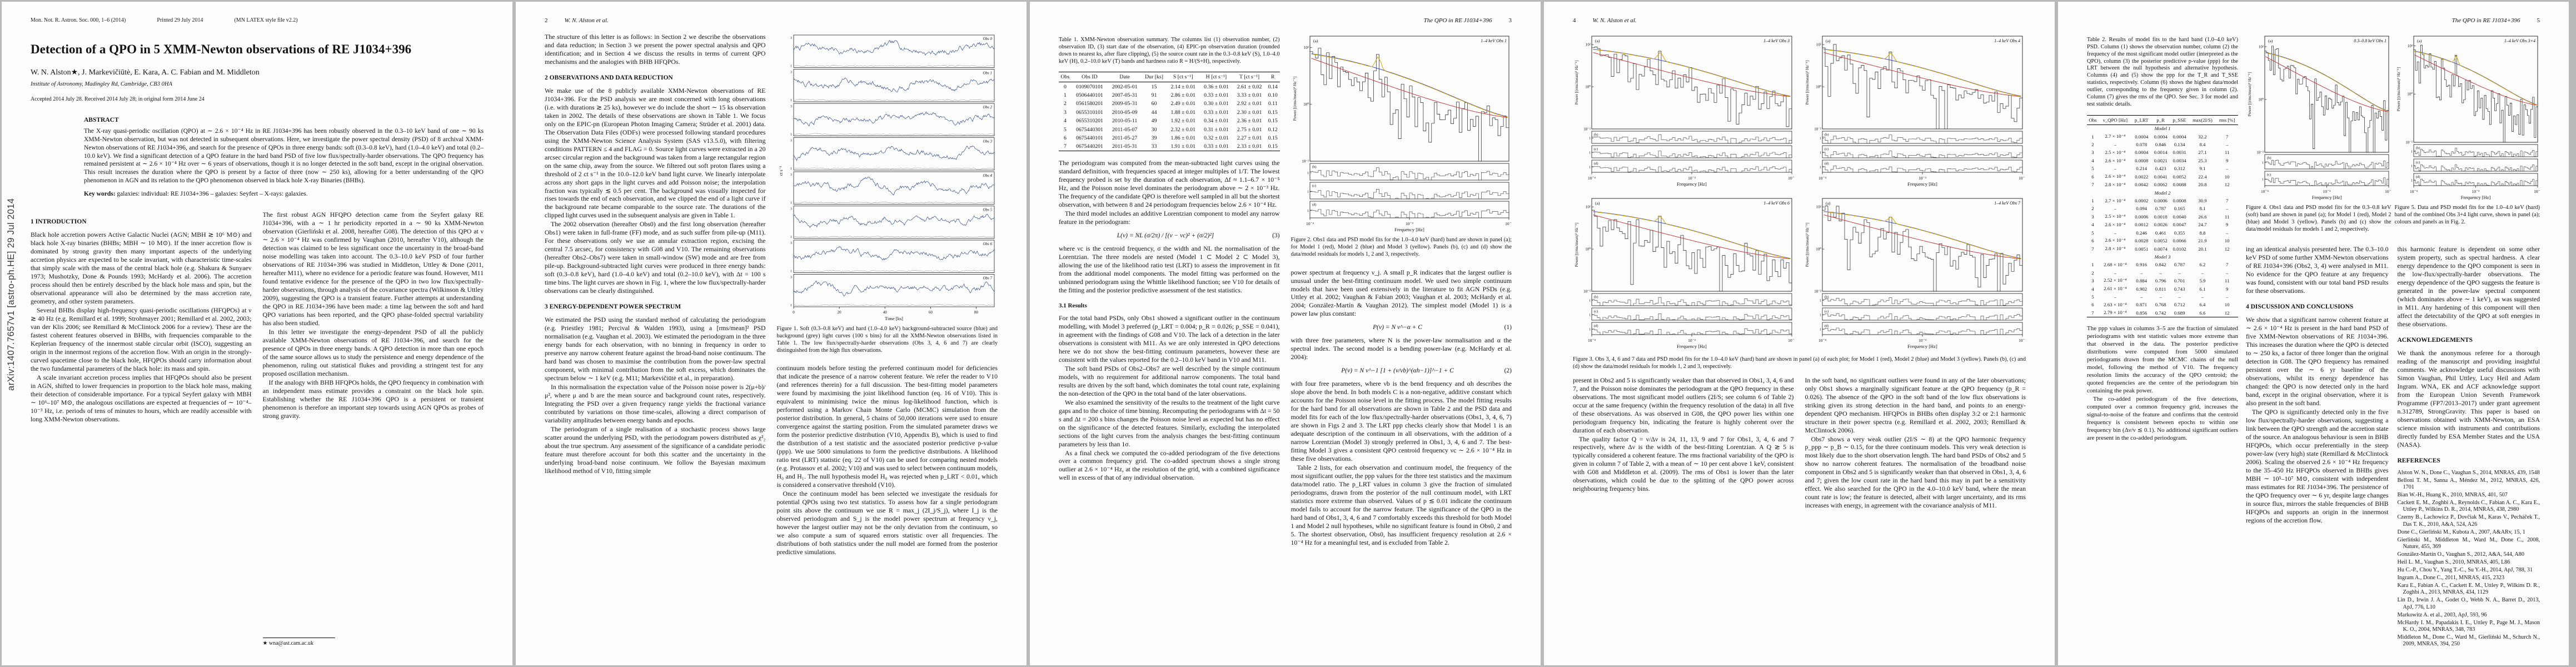 This screenshot has width=2576, height=667. Describe the element at coordinates (100, 194) in the screenshot. I see `keywords-label: Key words:` at that location.